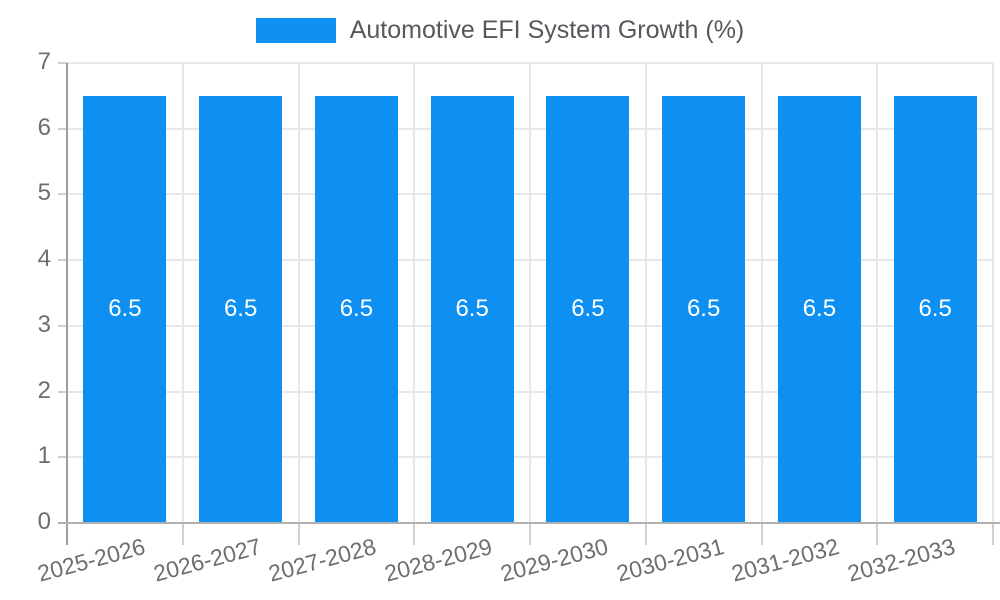 This screenshot has height=600, width=1000. I want to click on legend: Automotive EFI System Growth (%), so click(500, 30).